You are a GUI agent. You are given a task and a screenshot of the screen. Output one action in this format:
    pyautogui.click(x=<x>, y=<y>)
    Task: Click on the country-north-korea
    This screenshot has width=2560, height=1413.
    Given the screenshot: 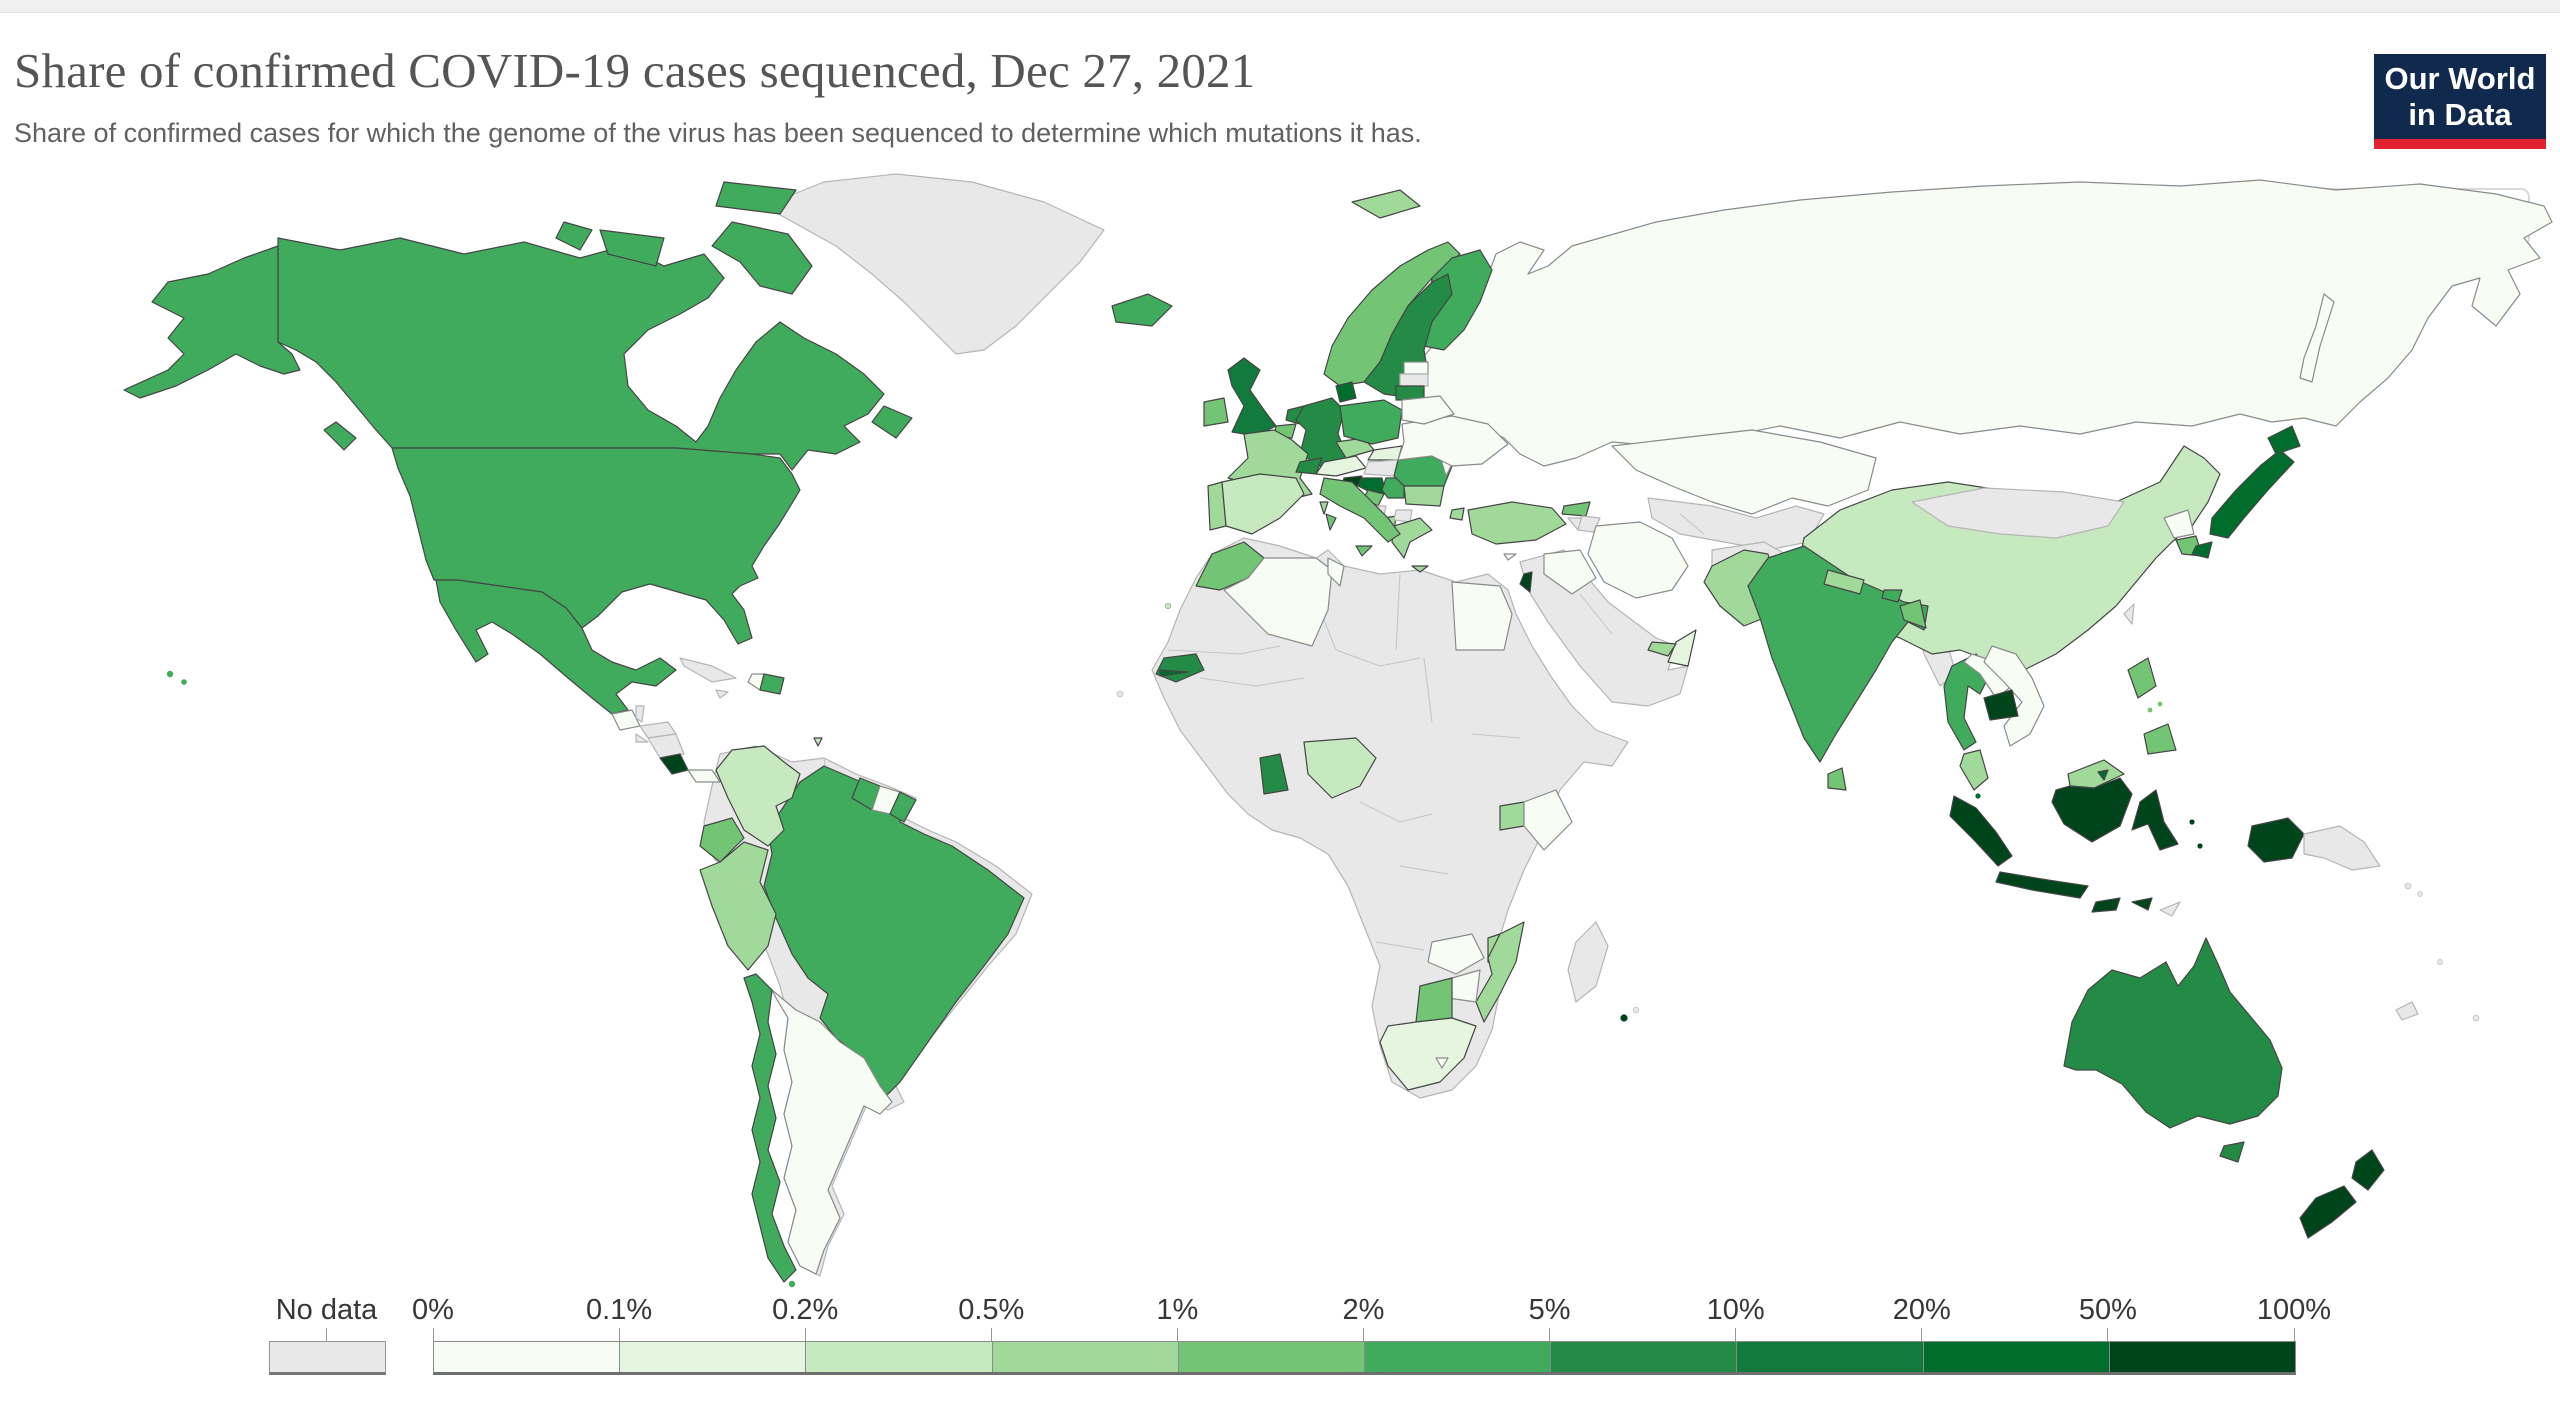 What is the action you would take?
    pyautogui.click(x=2179, y=524)
    